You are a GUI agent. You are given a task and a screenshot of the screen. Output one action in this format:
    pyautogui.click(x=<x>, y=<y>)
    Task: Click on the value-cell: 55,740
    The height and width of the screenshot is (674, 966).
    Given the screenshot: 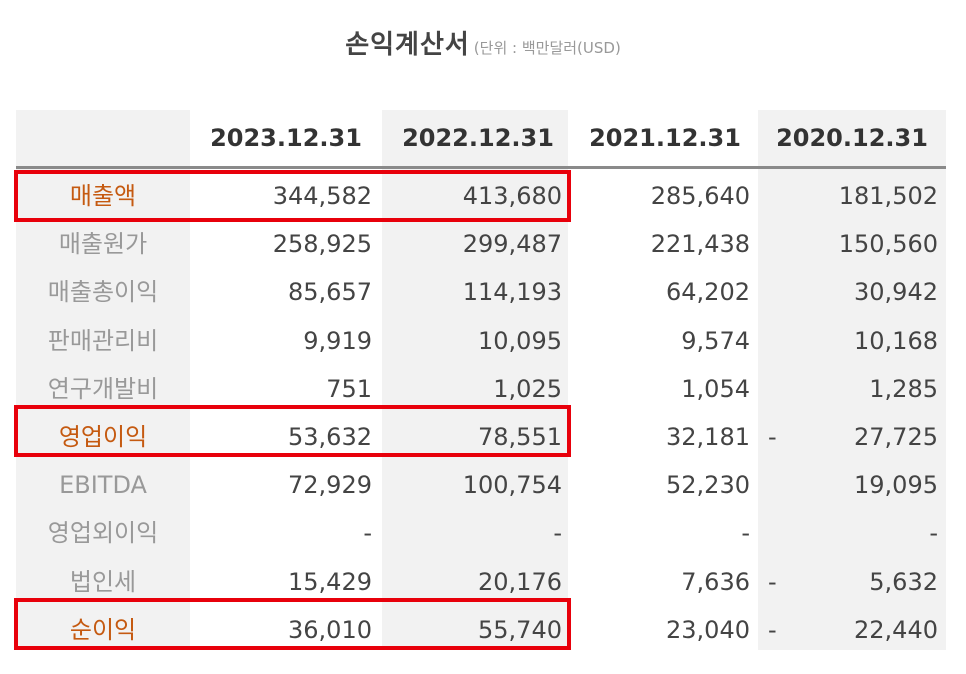 What is the action you would take?
    pyautogui.click(x=520, y=629)
    